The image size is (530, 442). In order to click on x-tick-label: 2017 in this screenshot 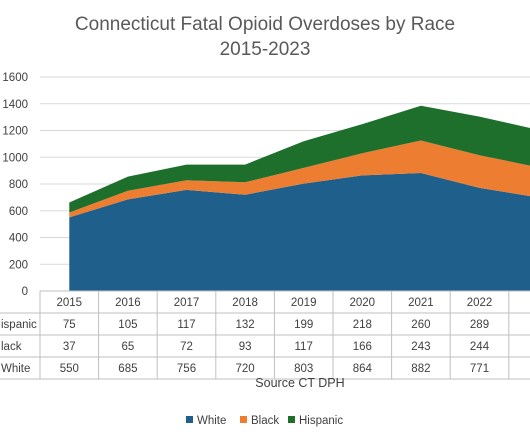, I will do `click(187, 303)`.